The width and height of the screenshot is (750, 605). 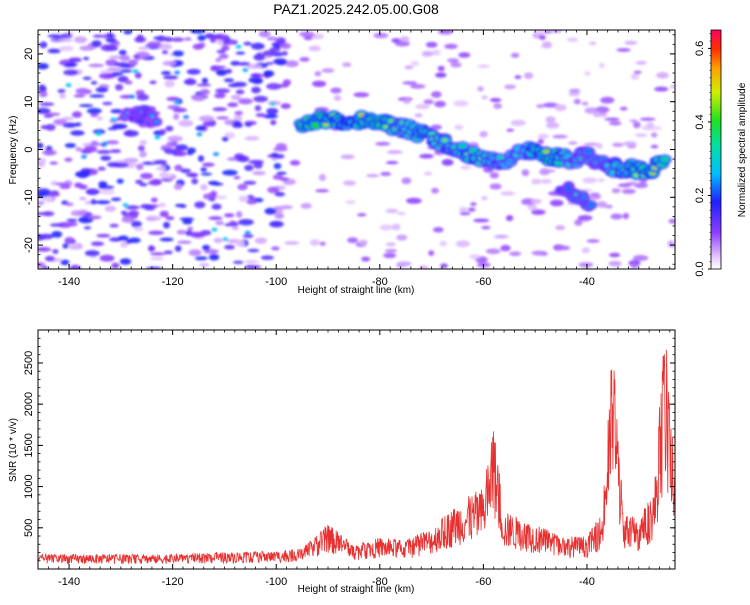 I want to click on figure-title: PAZ1.2025.242.05.00.G08, so click(x=356, y=9).